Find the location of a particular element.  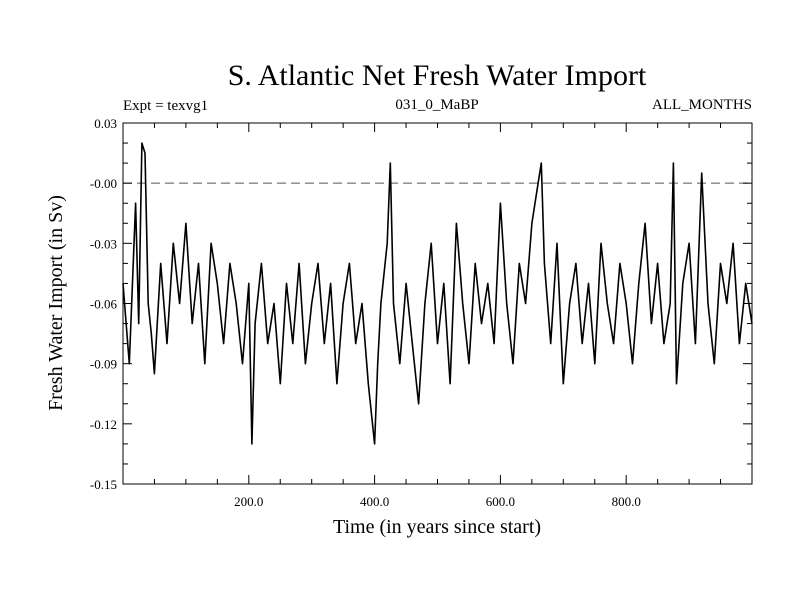

x-tick-label: 800.0 is located at coordinates (626, 501).